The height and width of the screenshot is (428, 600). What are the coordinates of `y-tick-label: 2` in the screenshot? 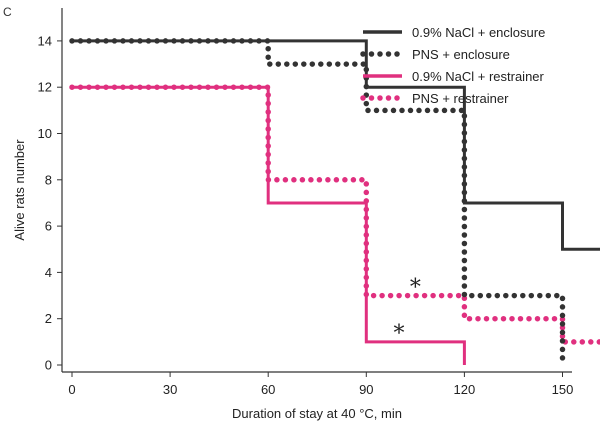 It's located at (48, 318).